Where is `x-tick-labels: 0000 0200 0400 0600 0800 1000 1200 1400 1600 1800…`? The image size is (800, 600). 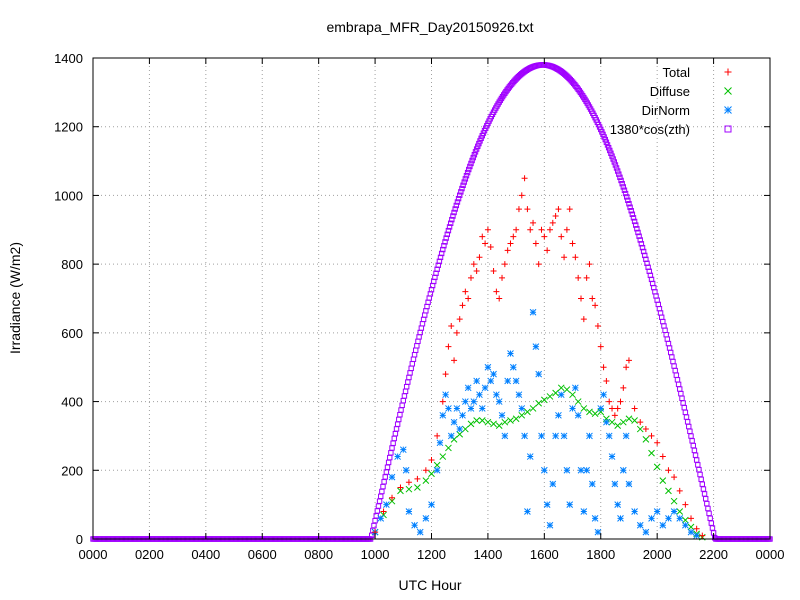
x-tick-labels: 0000 0200 0400 0600 0800 1000 1200 1400 1600 1800… is located at coordinates (432, 554).